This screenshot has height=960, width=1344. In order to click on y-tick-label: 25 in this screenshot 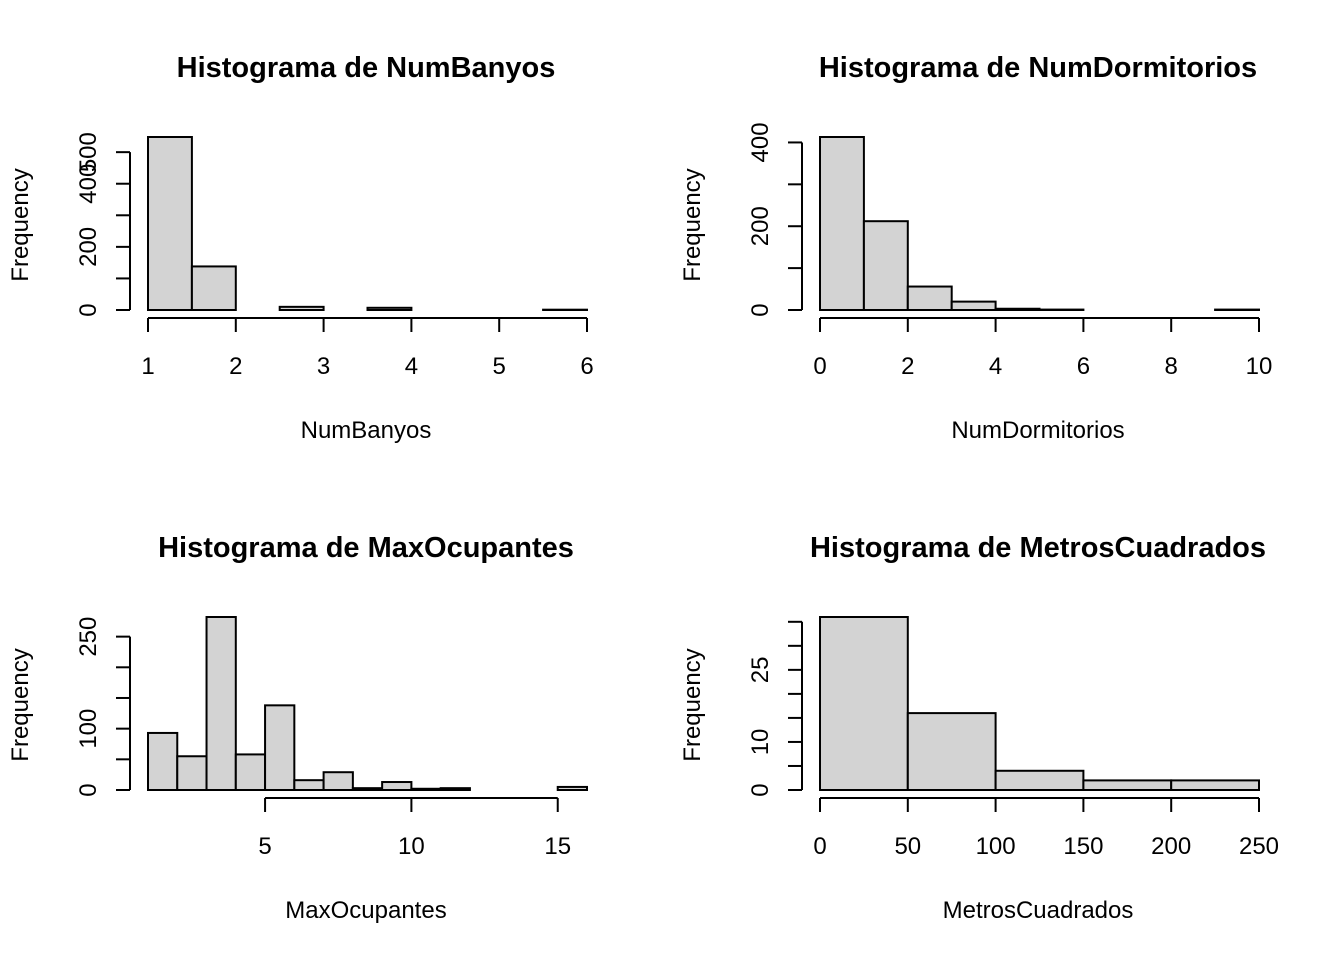, I will do `click(760, 670)`.